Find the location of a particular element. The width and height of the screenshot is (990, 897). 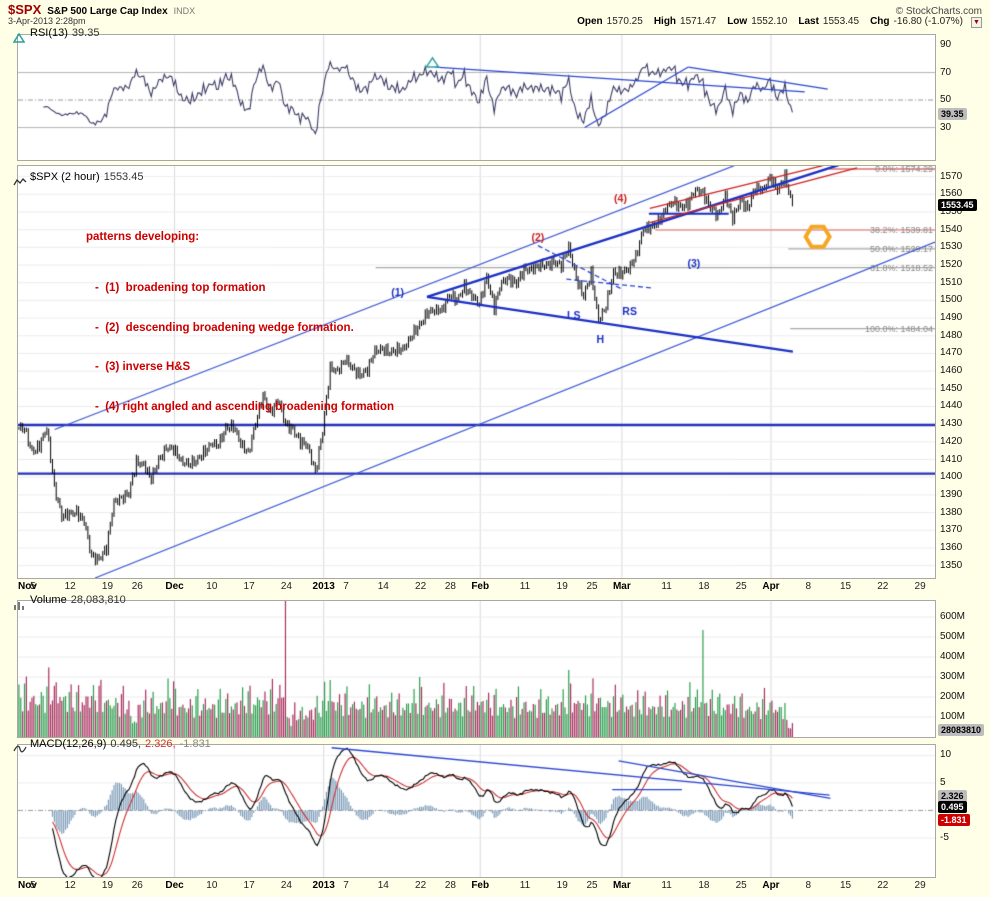

price-axis-label: 1400 is located at coordinates (951, 477).